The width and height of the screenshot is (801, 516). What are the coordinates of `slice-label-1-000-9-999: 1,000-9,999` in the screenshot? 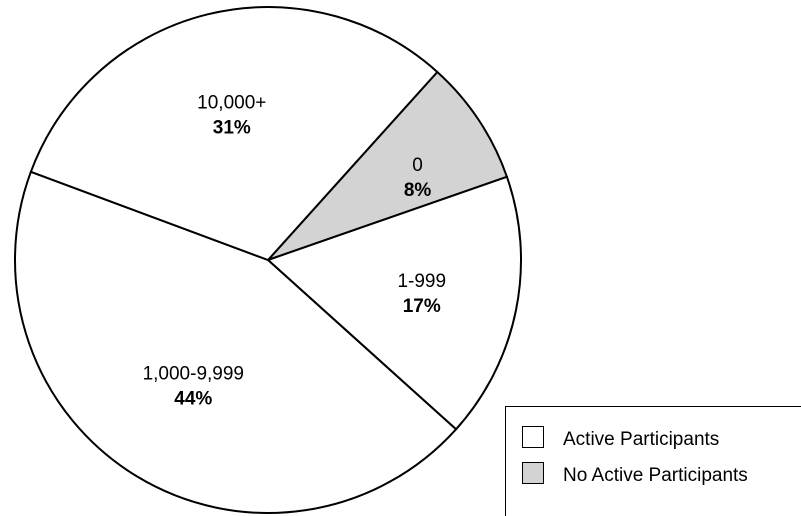 It's located at (193, 373).